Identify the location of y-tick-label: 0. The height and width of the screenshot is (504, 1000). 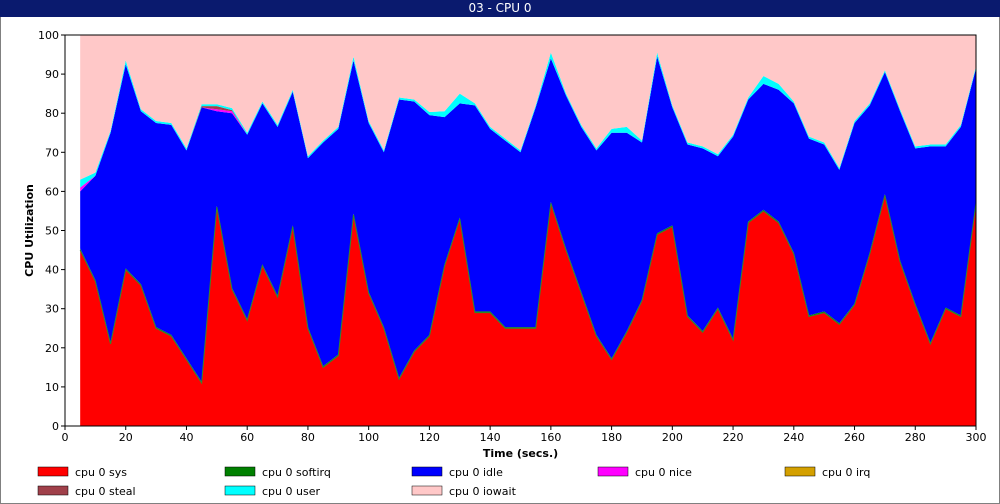
(55, 426).